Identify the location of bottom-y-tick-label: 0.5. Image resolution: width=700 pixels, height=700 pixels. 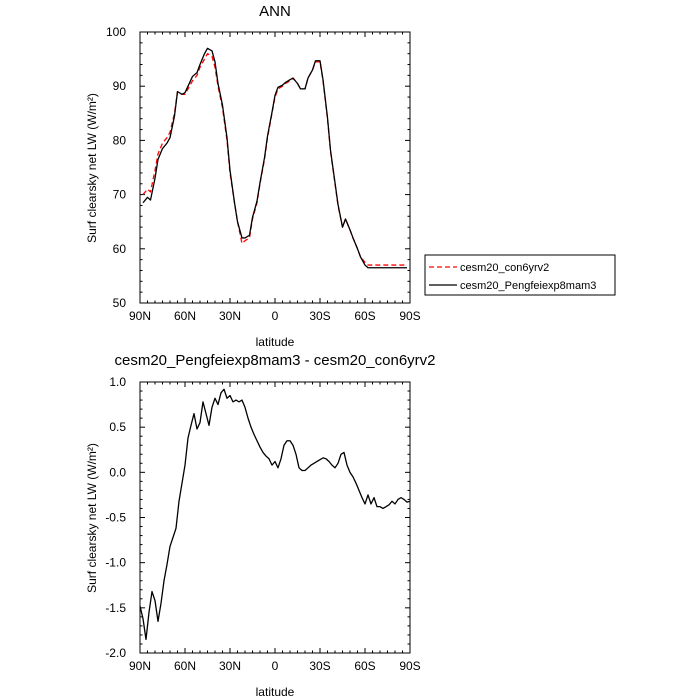
(117, 427).